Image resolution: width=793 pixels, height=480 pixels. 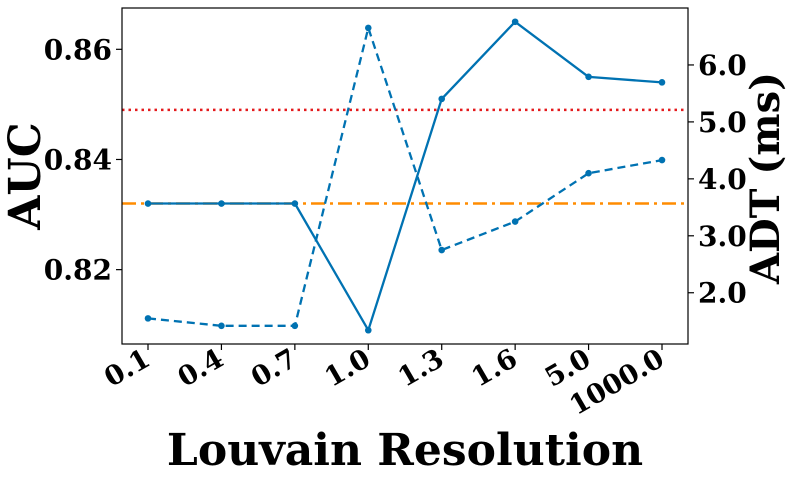 What do you see at coordinates (201, 368) in the screenshot?
I see `x-tick-label-2: 0.4` at bounding box center [201, 368].